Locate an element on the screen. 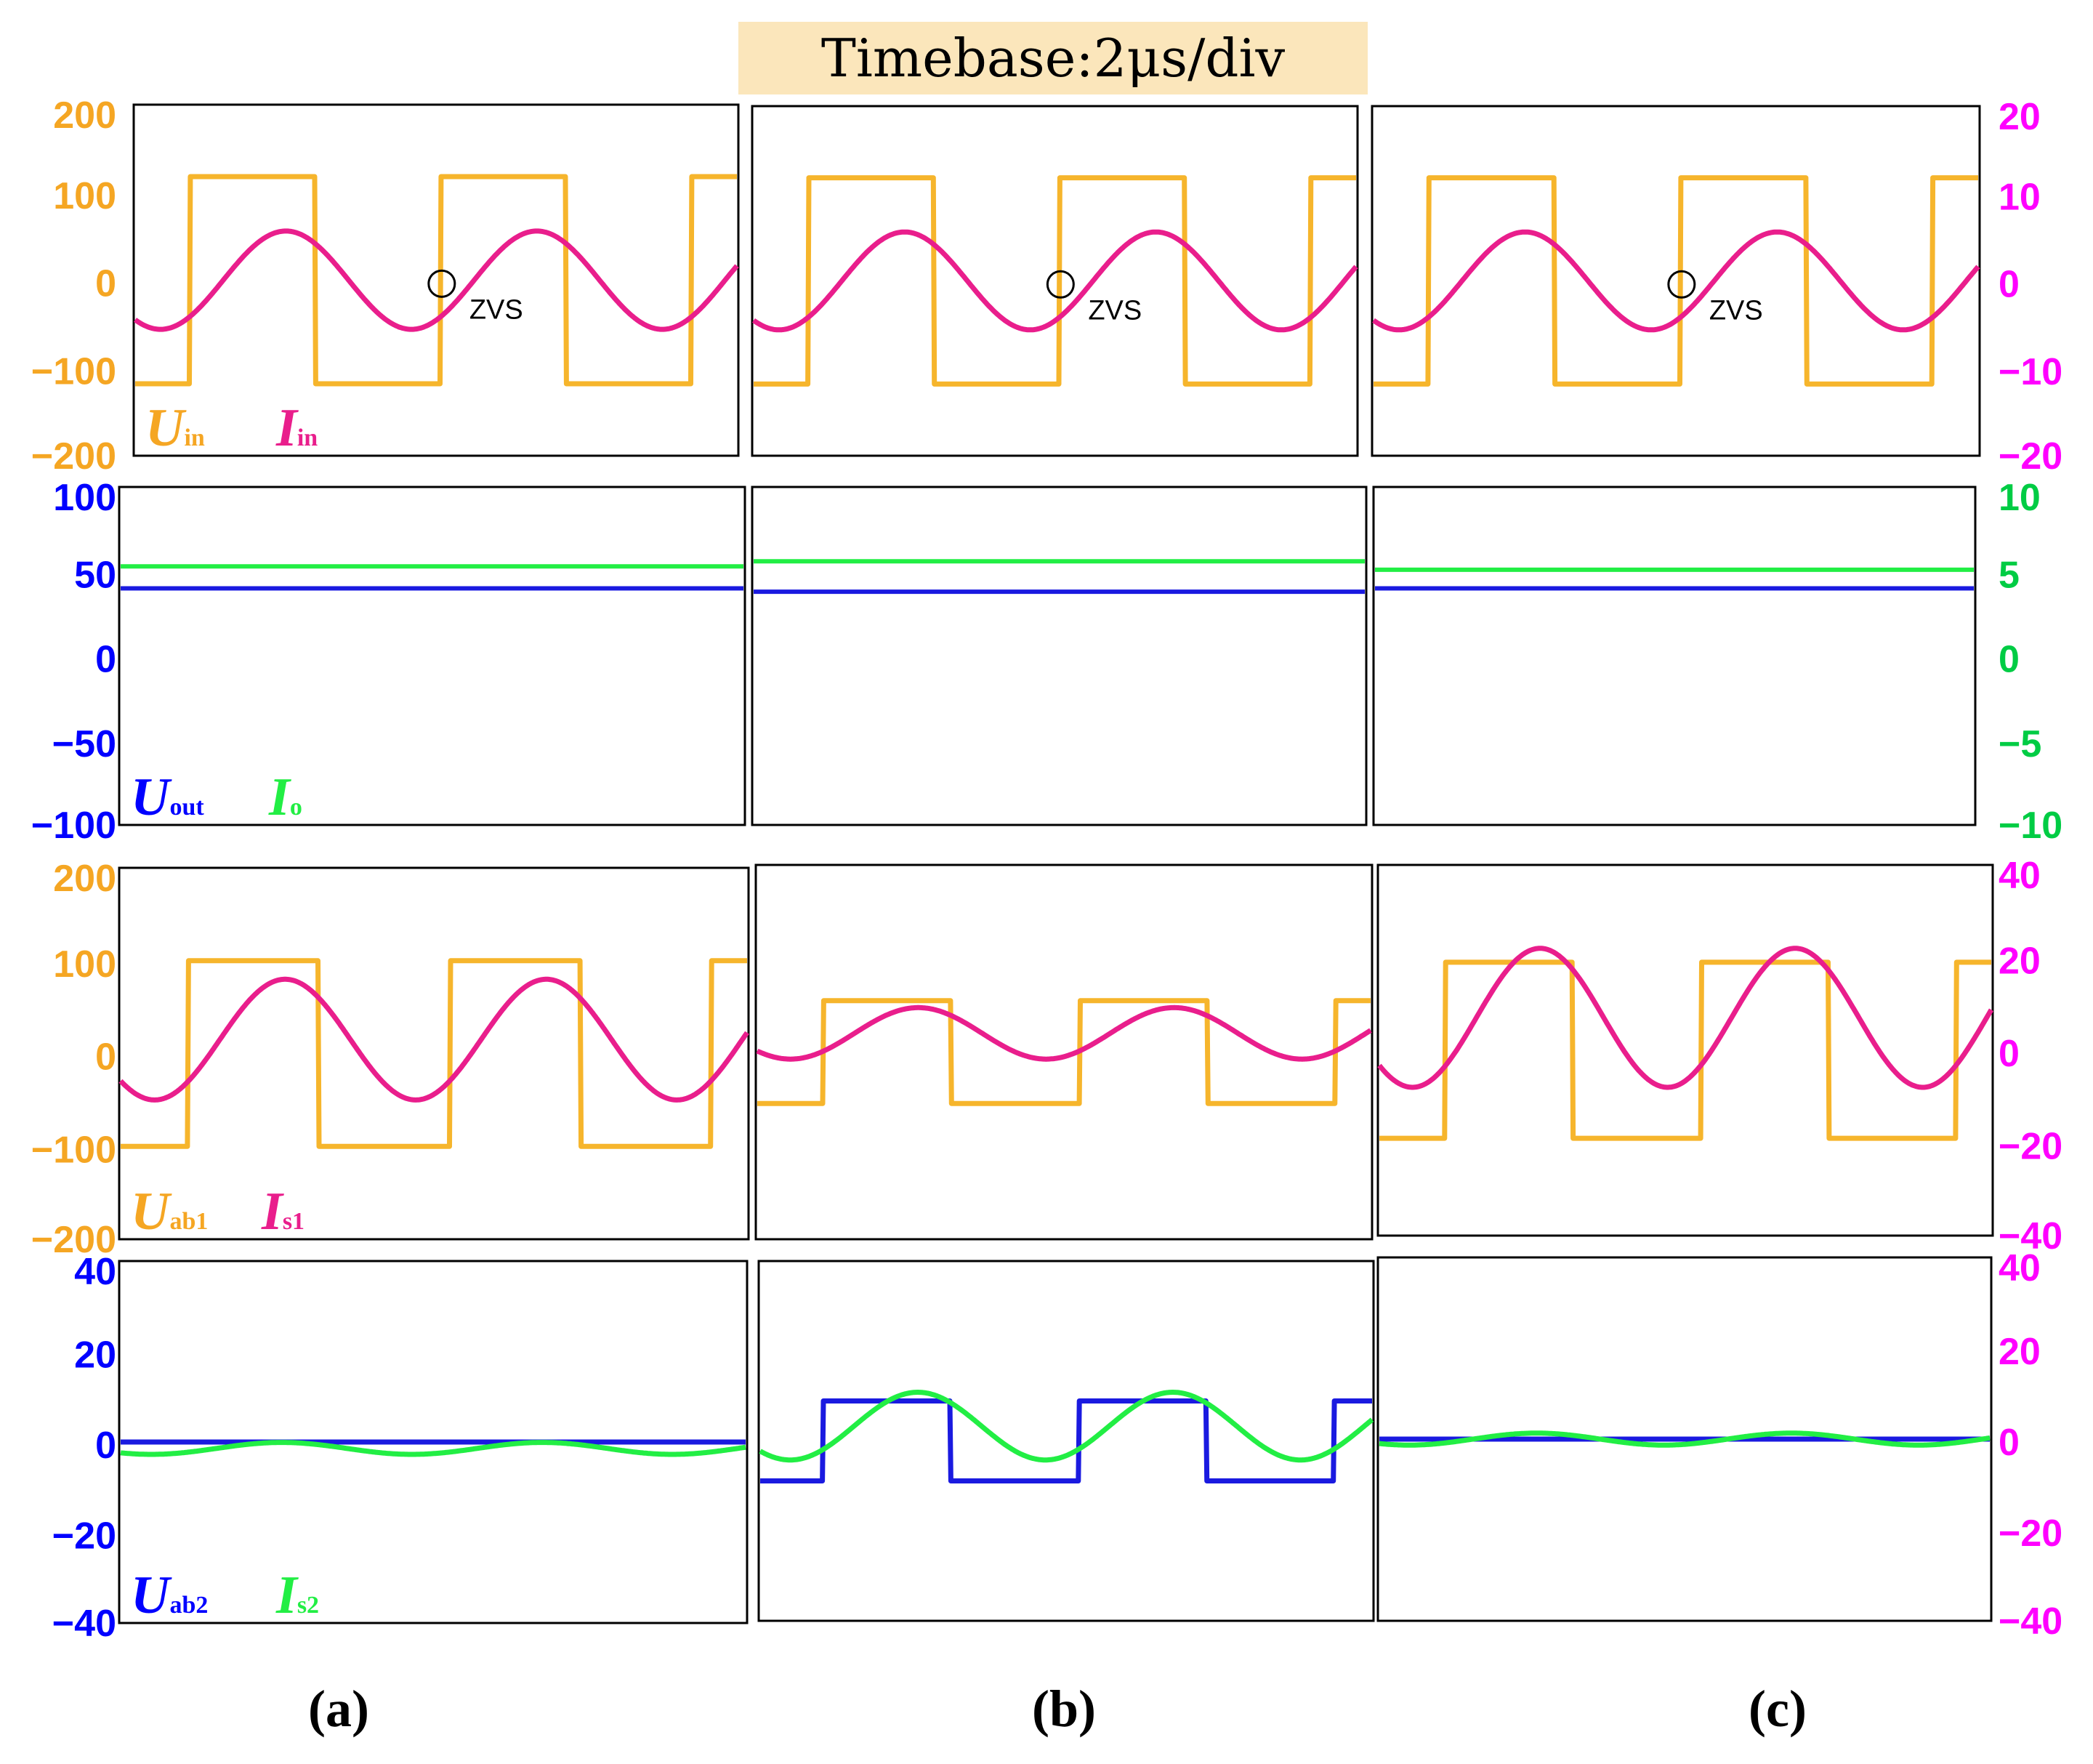  panel-label-c-text: (c) is located at coordinates (1778, 1709).